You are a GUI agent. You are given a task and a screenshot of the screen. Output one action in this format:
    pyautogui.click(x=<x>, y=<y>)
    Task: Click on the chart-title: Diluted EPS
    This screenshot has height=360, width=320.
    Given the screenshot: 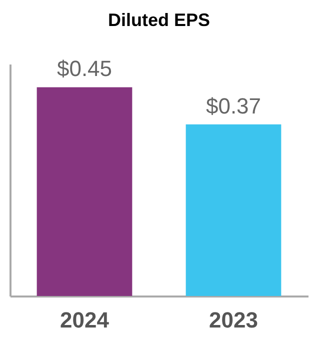 What is the action you would take?
    pyautogui.click(x=159, y=20)
    